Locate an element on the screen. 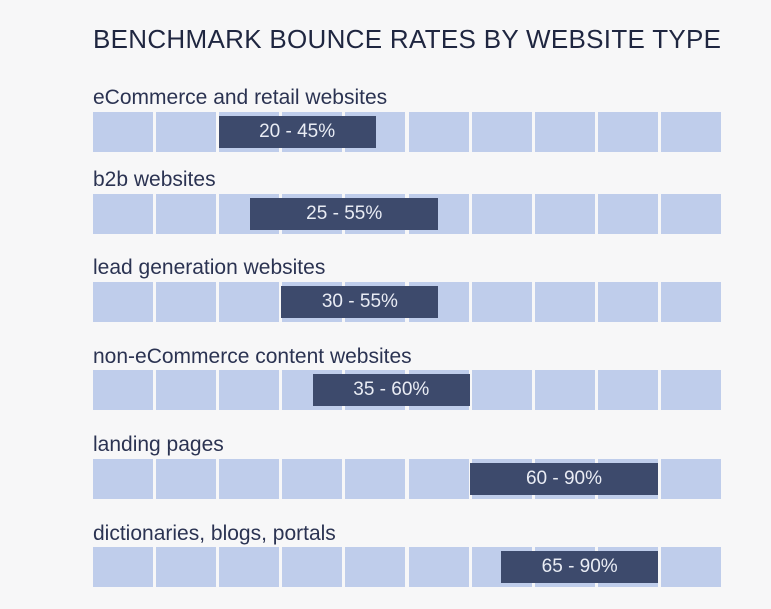 The image size is (771, 609). row-label: dictionaries, blogs, portals is located at coordinates (214, 533).